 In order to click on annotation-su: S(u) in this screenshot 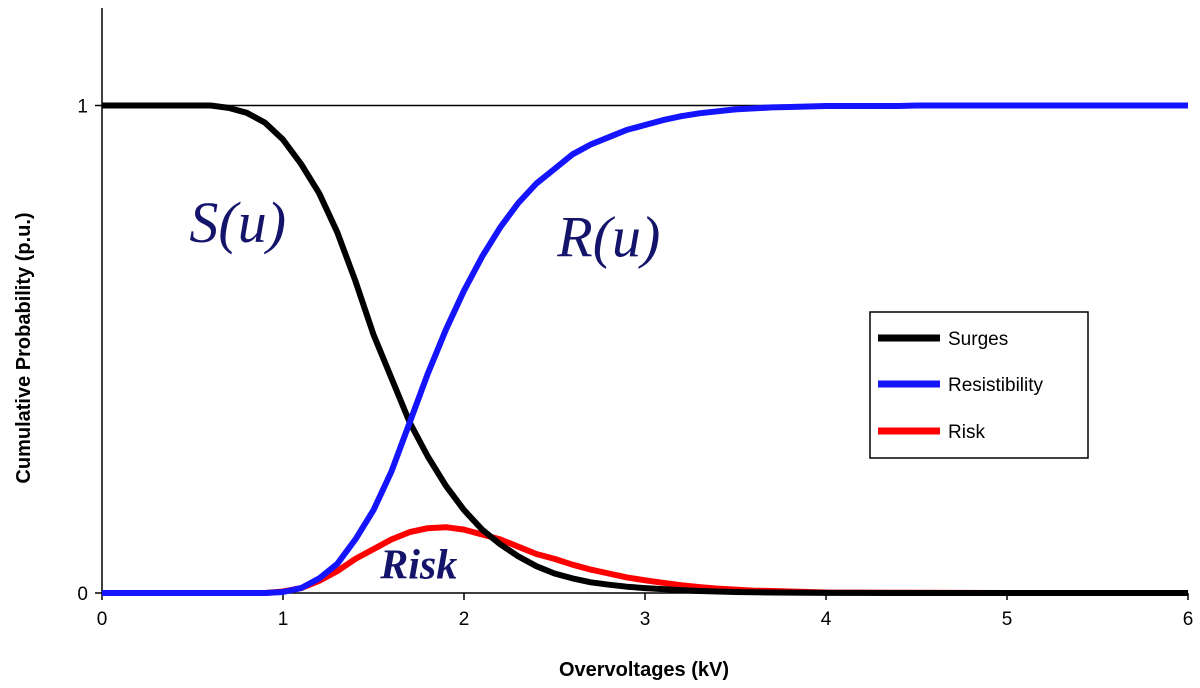, I will do `click(237, 222)`.